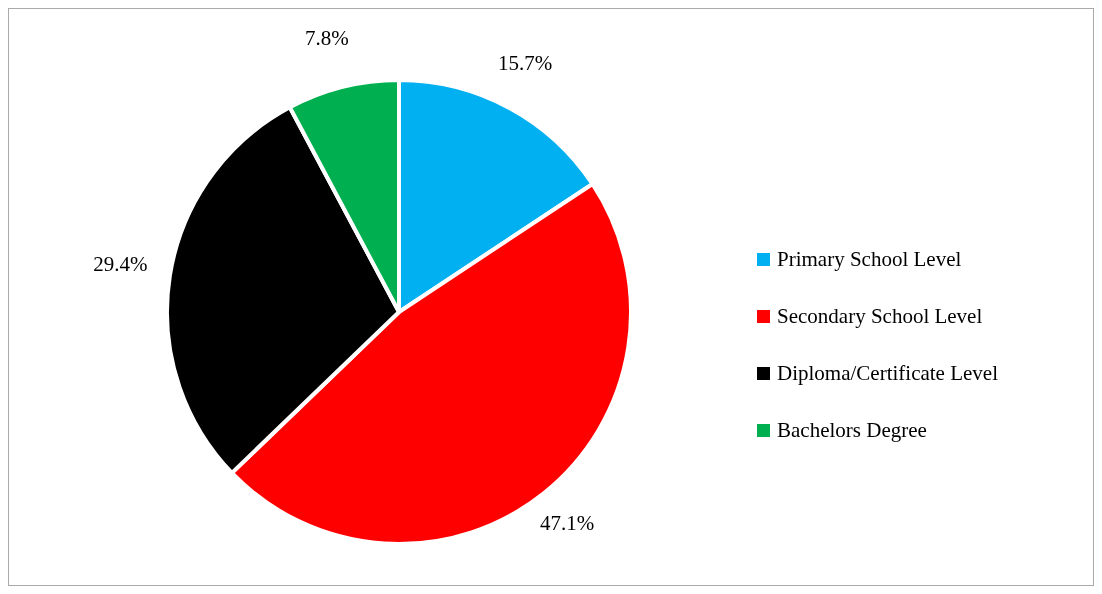 Image resolution: width=1102 pixels, height=594 pixels. What do you see at coordinates (326, 38) in the screenshot?
I see `data-label: 7.8%` at bounding box center [326, 38].